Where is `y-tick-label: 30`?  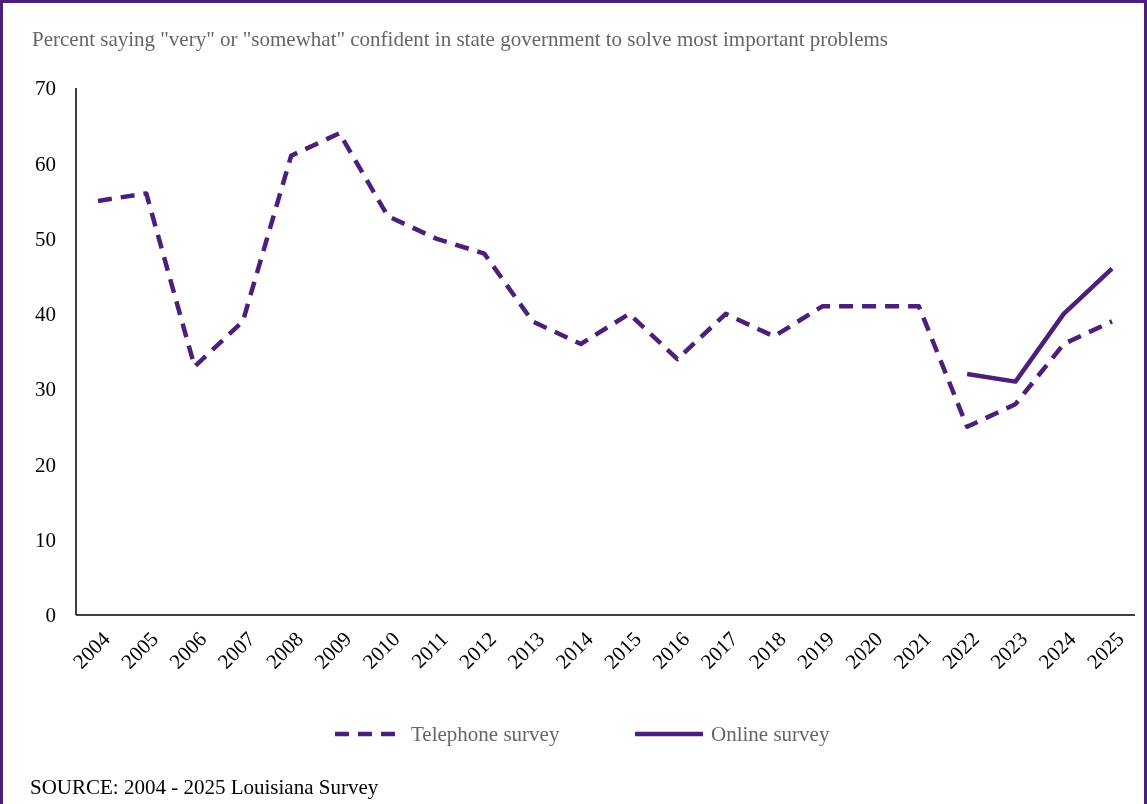 y-tick-label: 30 is located at coordinates (45, 389).